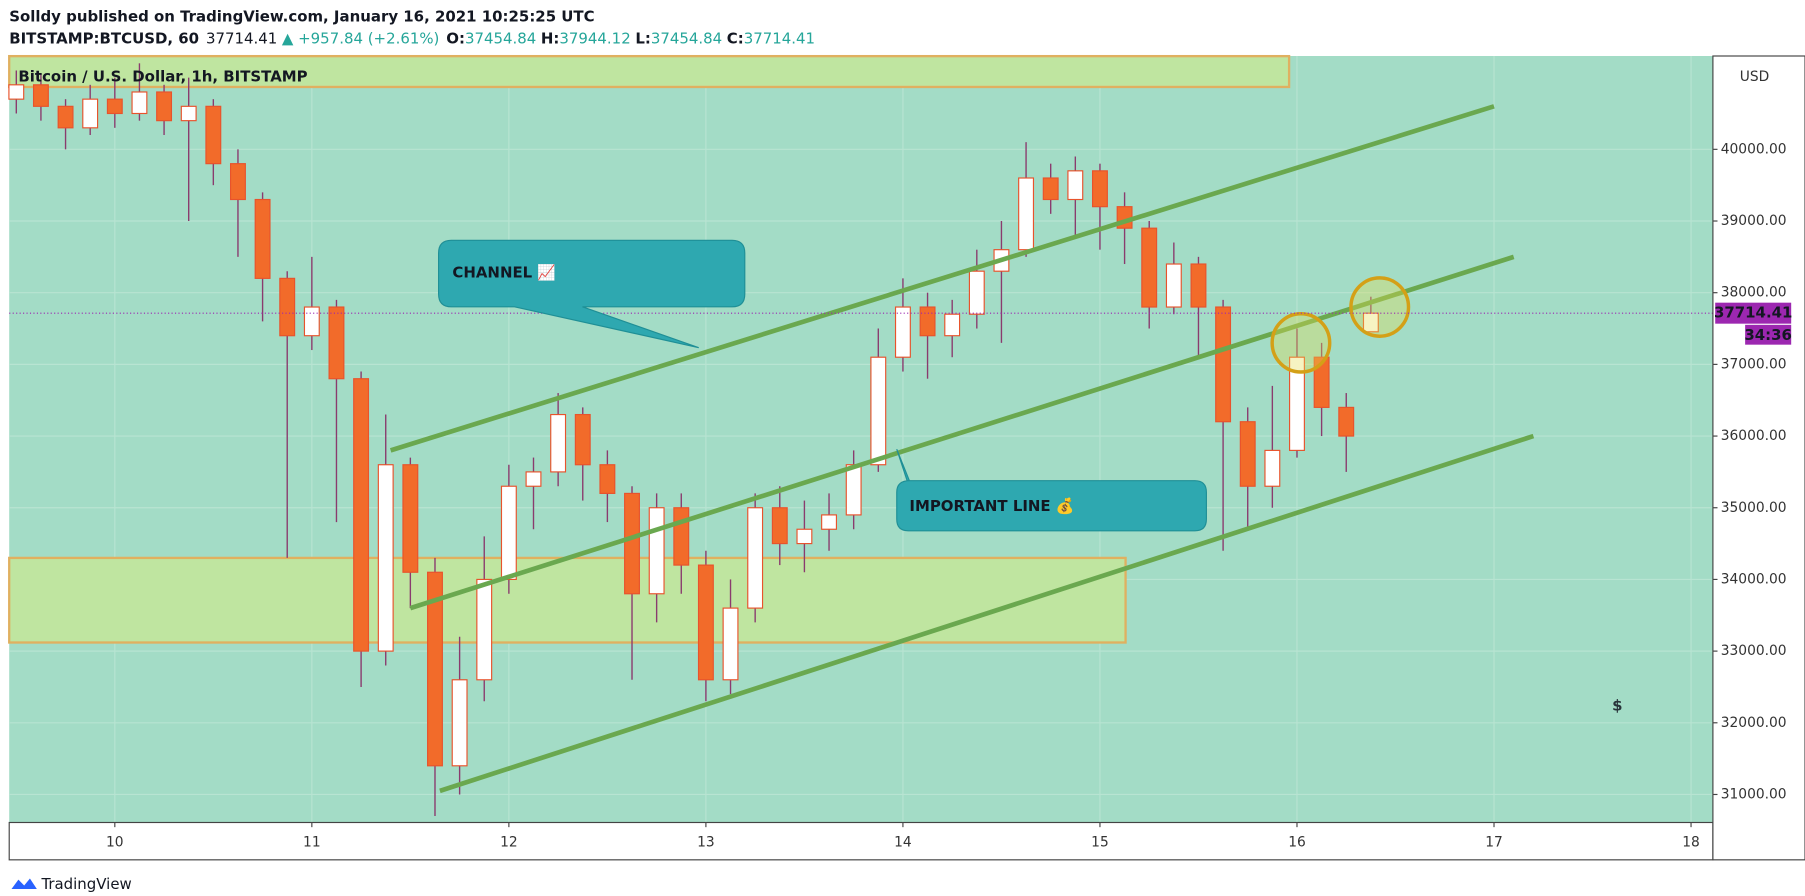 This screenshot has width=1805, height=896. What do you see at coordinates (312, 842) in the screenshot?
I see `x-tick-label: 11` at bounding box center [312, 842].